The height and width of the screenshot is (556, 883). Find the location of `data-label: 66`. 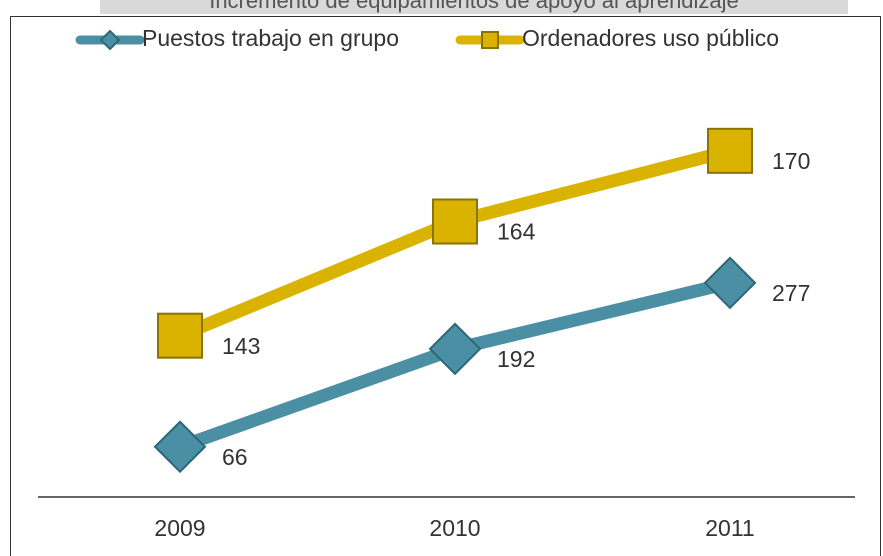

data-label: 66 is located at coordinates (235, 457).